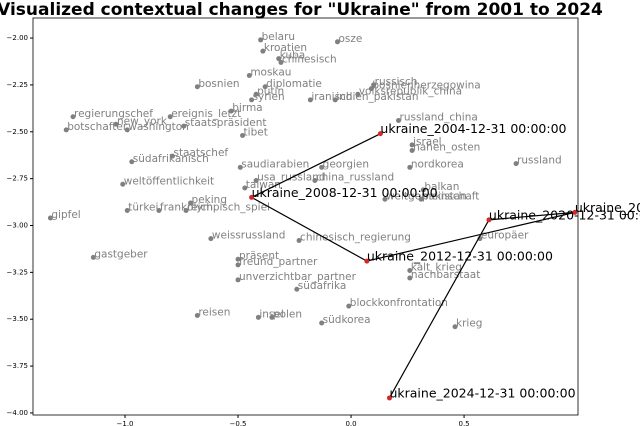 Image resolution: width=640 pixels, height=426 pixels. I want to click on x-tick-label: 0.5, so click(464, 423).